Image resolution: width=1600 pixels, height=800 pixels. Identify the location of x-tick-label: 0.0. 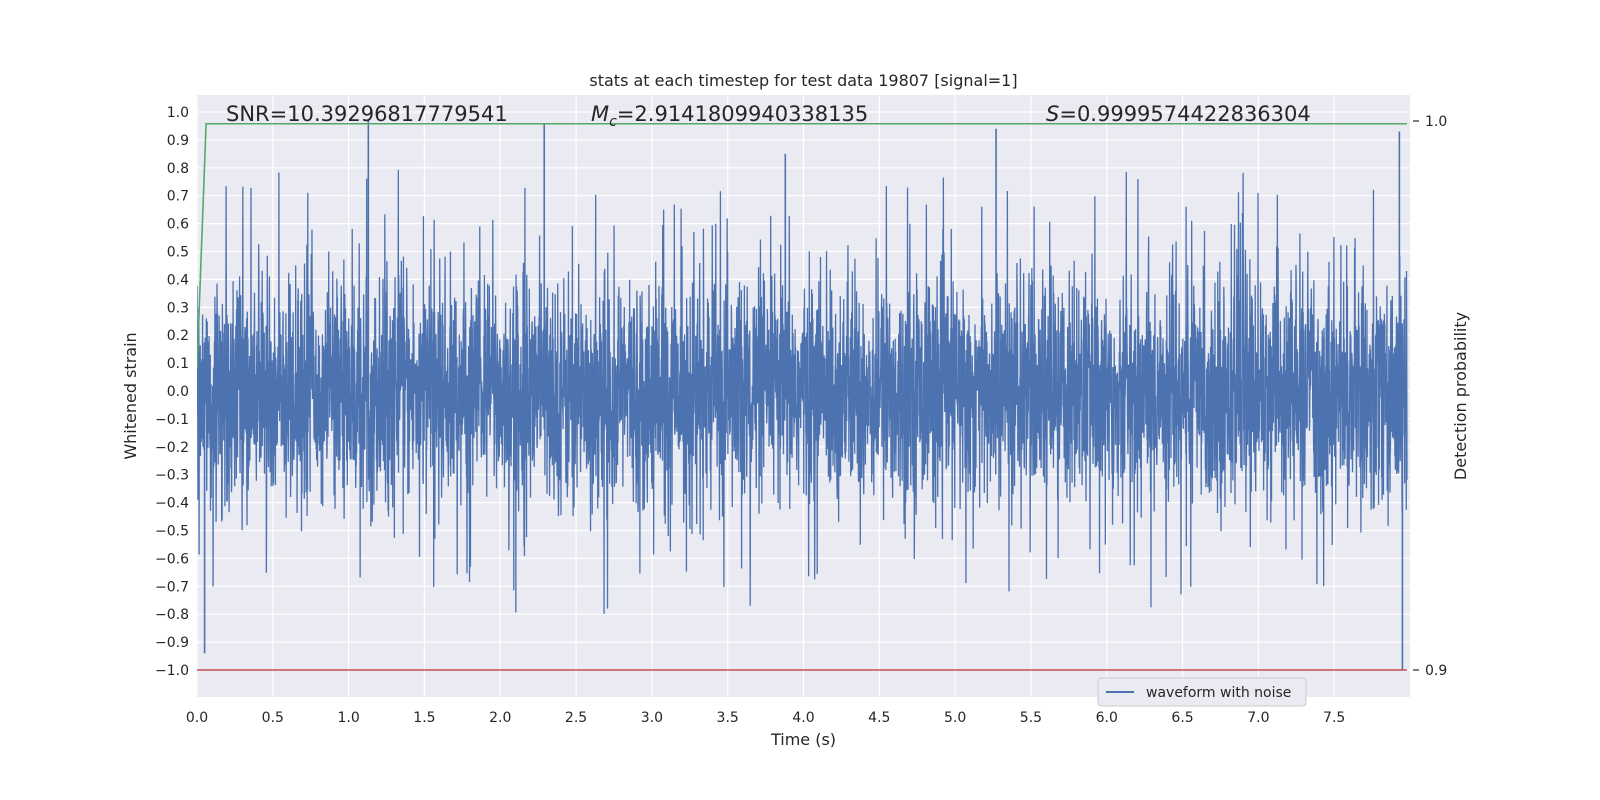
(197, 718).